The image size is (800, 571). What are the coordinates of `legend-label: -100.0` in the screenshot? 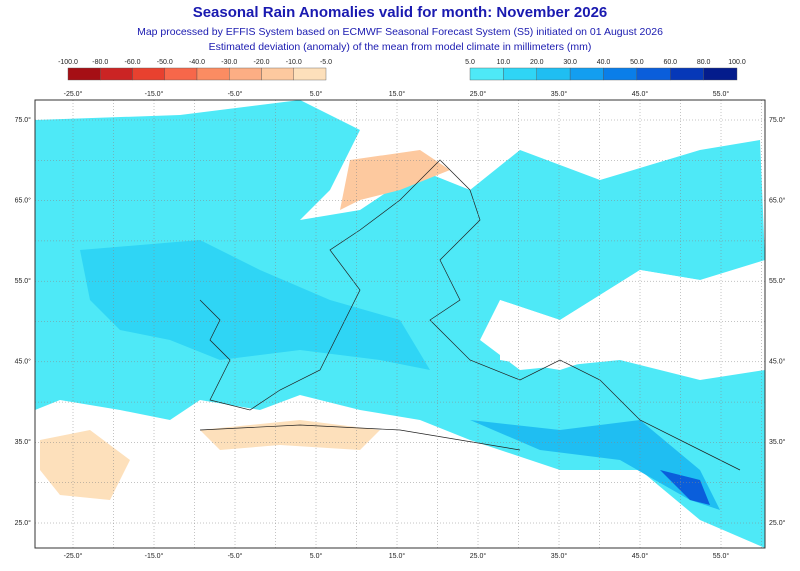 It's located at (68, 62).